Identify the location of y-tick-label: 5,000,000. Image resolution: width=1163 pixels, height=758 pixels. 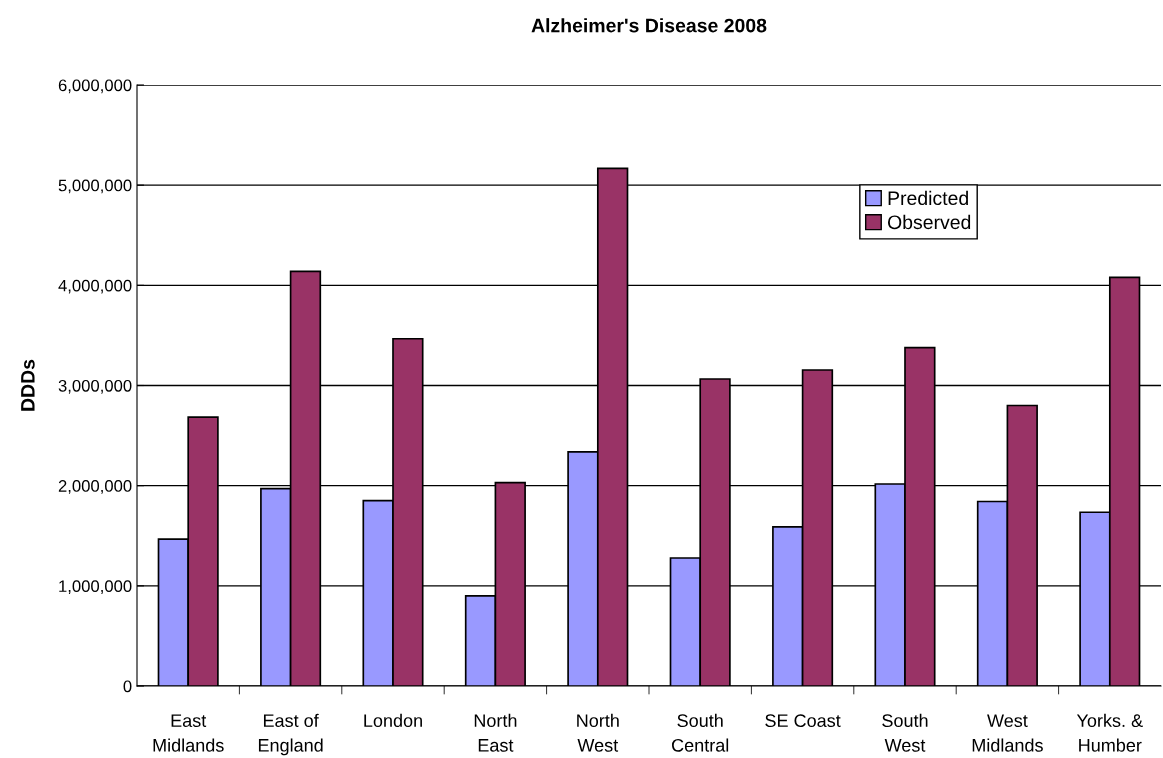
(95, 186).